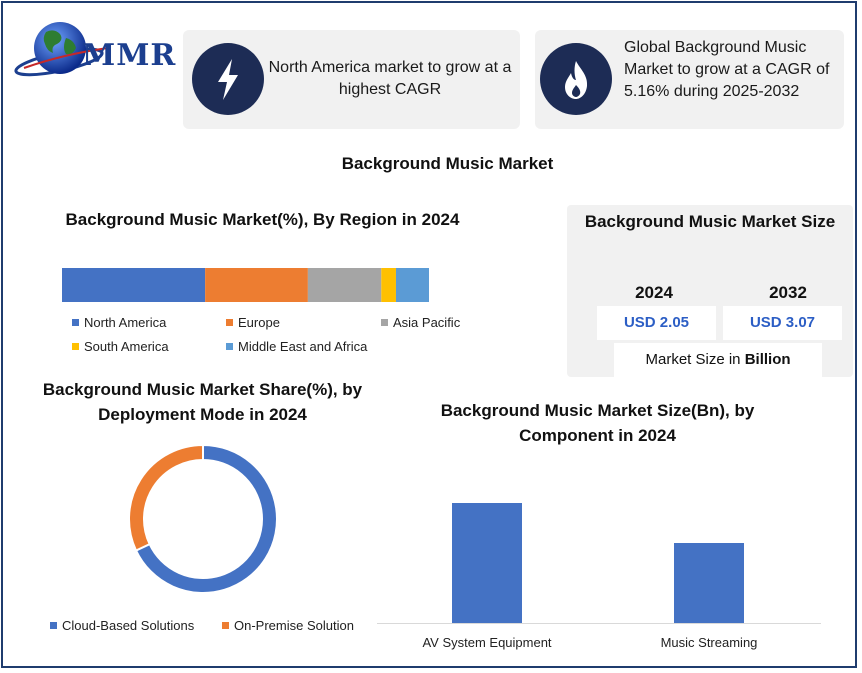 Image resolution: width=862 pixels, height=673 pixels. Describe the element at coordinates (134, 285) in the screenshot. I see `region-segment-north-america` at that location.